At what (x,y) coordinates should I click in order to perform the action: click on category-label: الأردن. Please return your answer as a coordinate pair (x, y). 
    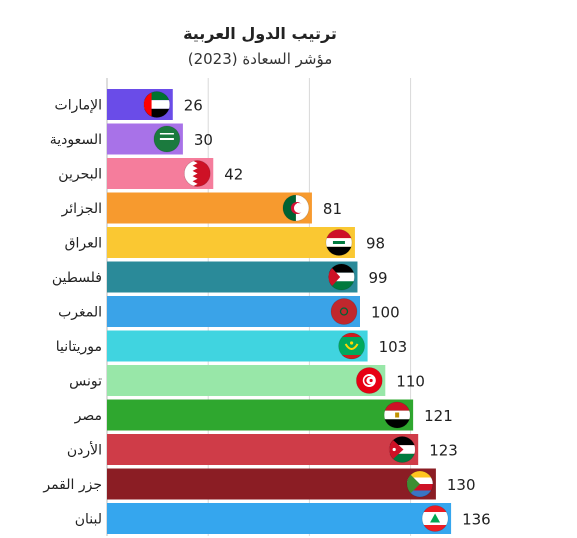
    Looking at the image, I should click on (84, 450).